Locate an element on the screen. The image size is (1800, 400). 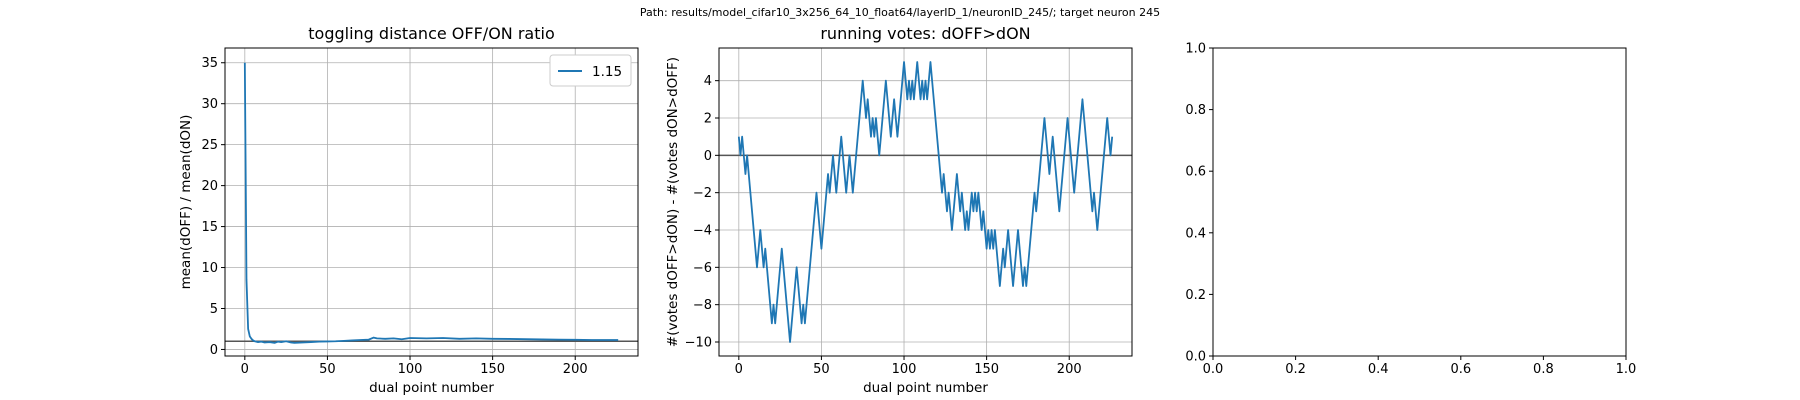
middle-x-tick-label: 50 is located at coordinates (821, 369).